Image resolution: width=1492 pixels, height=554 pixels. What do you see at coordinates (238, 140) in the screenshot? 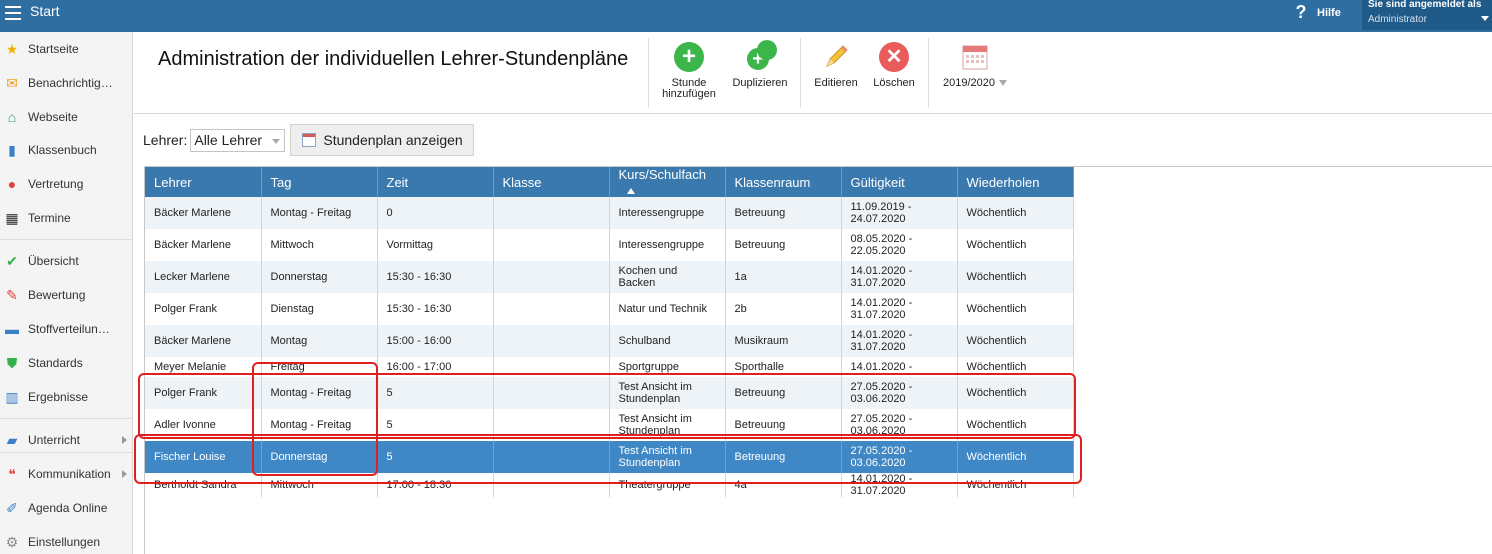
I see `teacher-select: Alle Lehrer` at bounding box center [238, 140].